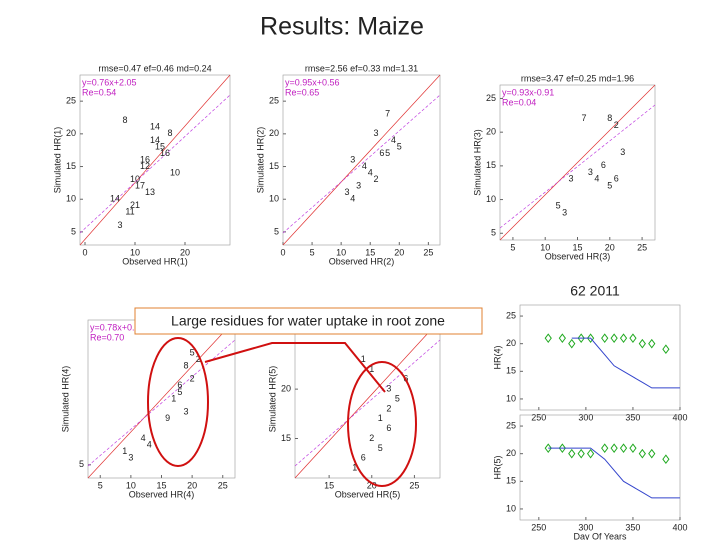  What do you see at coordinates (528, 92) in the screenshot?
I see `annotation: y=0.93x-0.91` at bounding box center [528, 92].